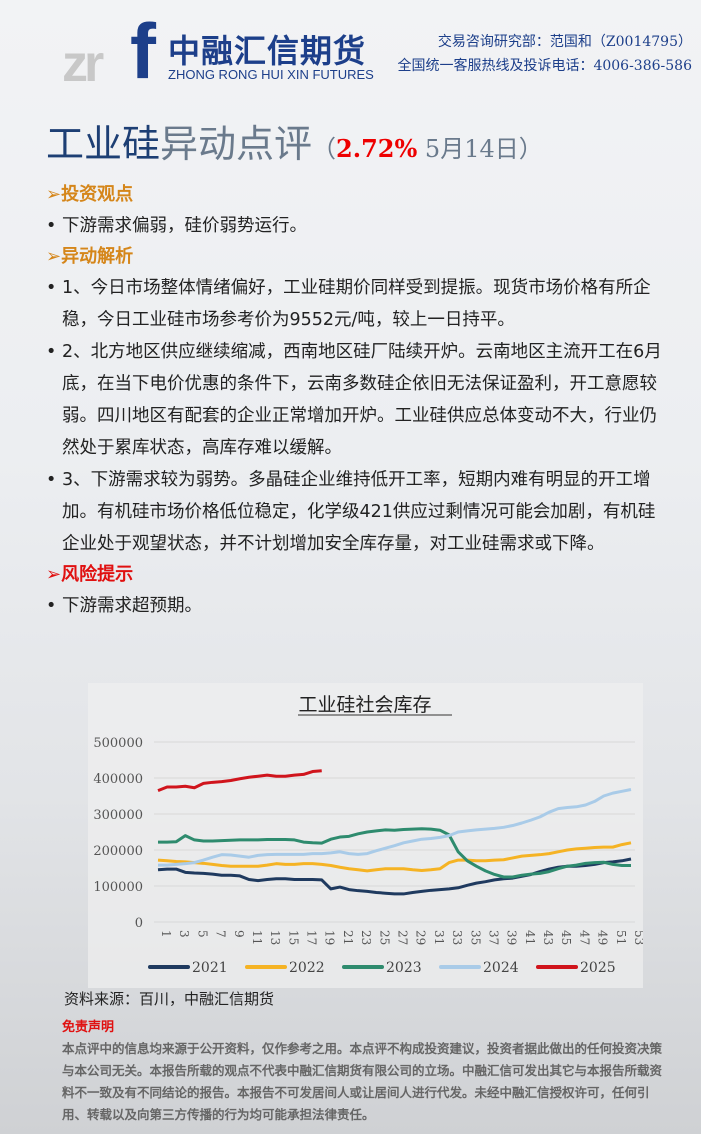 The height and width of the screenshot is (1134, 701). What do you see at coordinates (421, 937) in the screenshot?
I see `x-tick-label: 29` at bounding box center [421, 937].